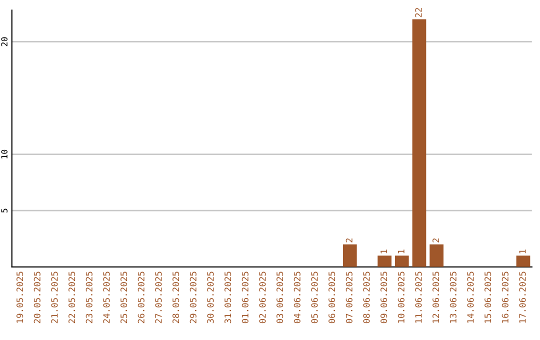 The height and width of the screenshot is (340, 540). Describe the element at coordinates (366, 298) in the screenshot. I see `x-tick-label: 08.06.2025` at that location.